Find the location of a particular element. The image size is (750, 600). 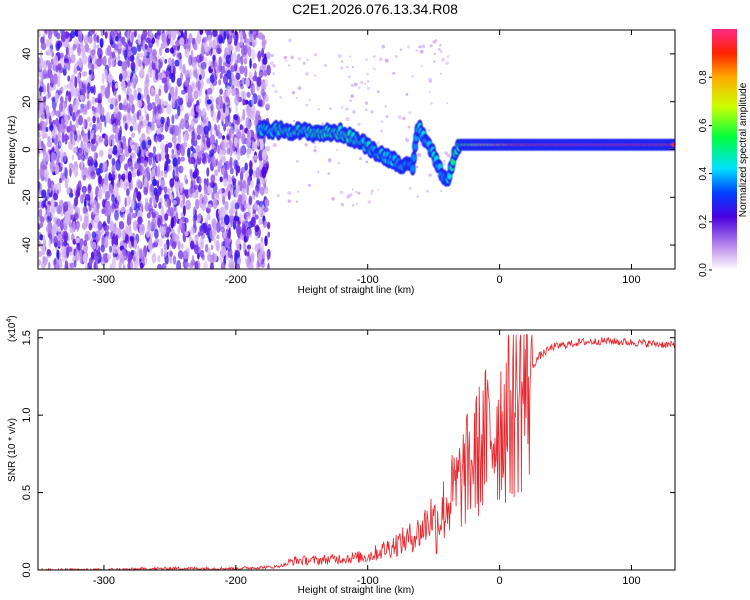

snr-x-tick-label: -100 is located at coordinates (368, 581).